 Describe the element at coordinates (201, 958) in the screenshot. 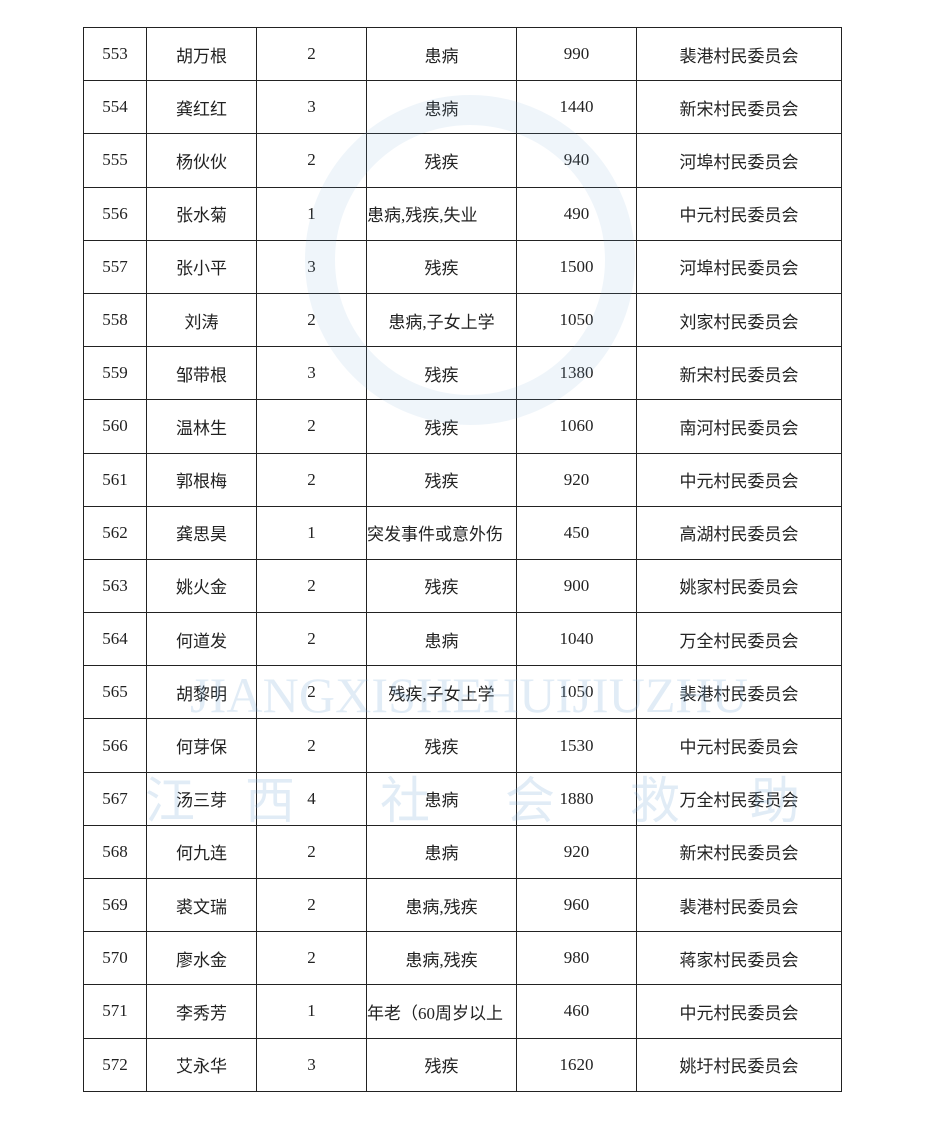

I see `name-cell: 廖水金` at that location.